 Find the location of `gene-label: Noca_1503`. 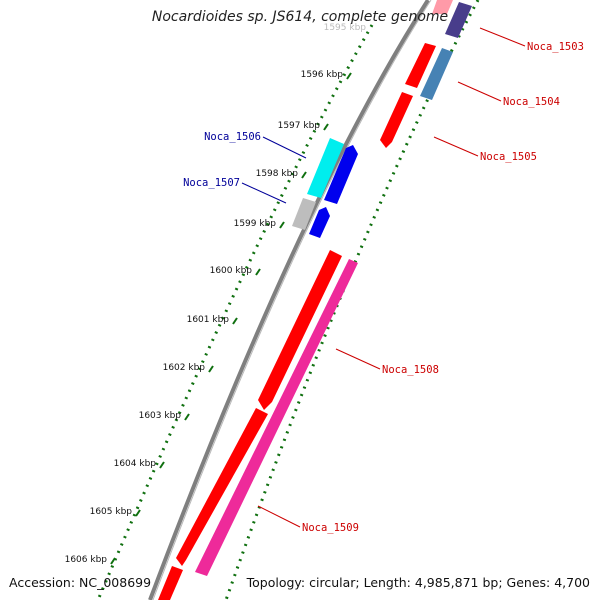

gene-label: Noca_1503 is located at coordinates (555, 47).